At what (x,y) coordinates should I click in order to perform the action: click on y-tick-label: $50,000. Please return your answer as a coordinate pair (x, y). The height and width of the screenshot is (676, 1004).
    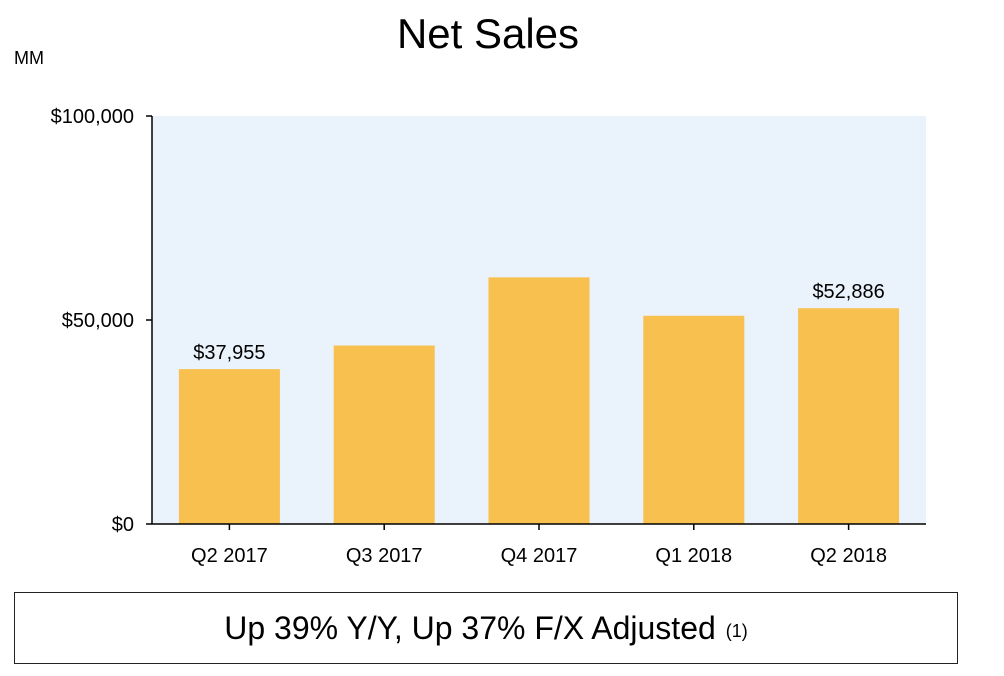
    Looking at the image, I should click on (98, 321).